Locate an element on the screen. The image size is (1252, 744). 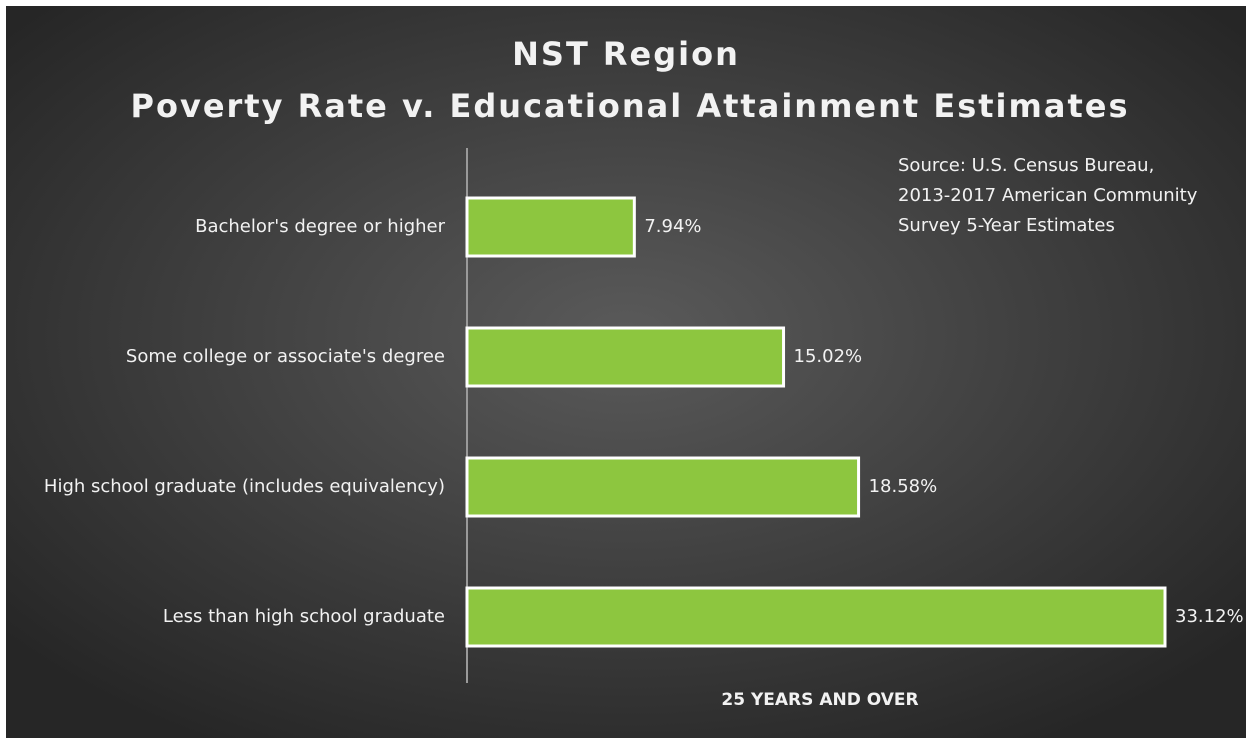
x-axis-label: 25 YEARS AND OVER is located at coordinates (819, 700).